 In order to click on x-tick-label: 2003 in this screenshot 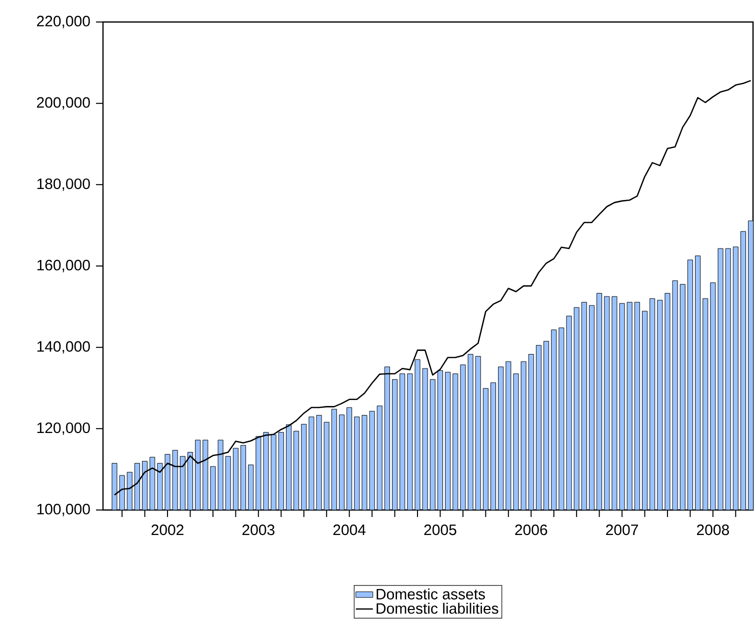, I will do `click(258, 530)`.